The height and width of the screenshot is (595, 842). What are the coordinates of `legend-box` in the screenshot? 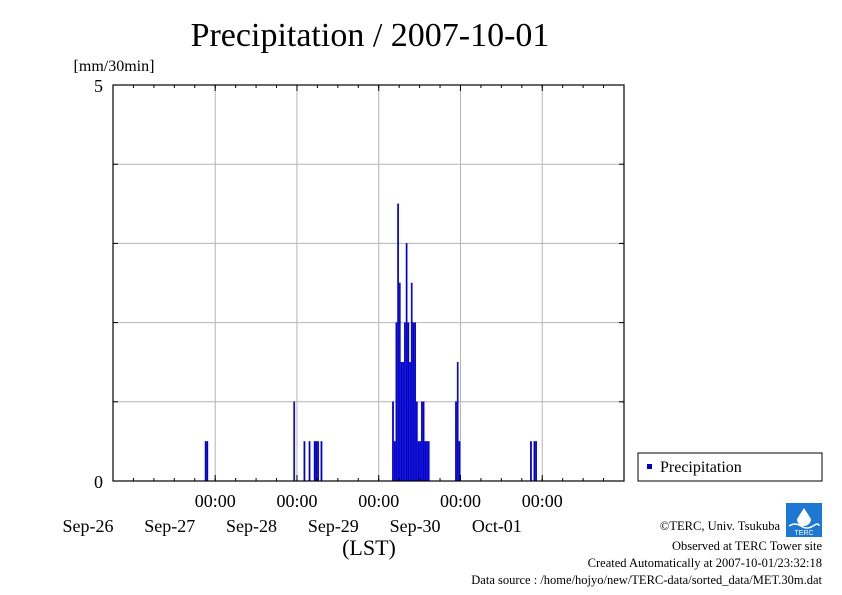 It's located at (730, 467).